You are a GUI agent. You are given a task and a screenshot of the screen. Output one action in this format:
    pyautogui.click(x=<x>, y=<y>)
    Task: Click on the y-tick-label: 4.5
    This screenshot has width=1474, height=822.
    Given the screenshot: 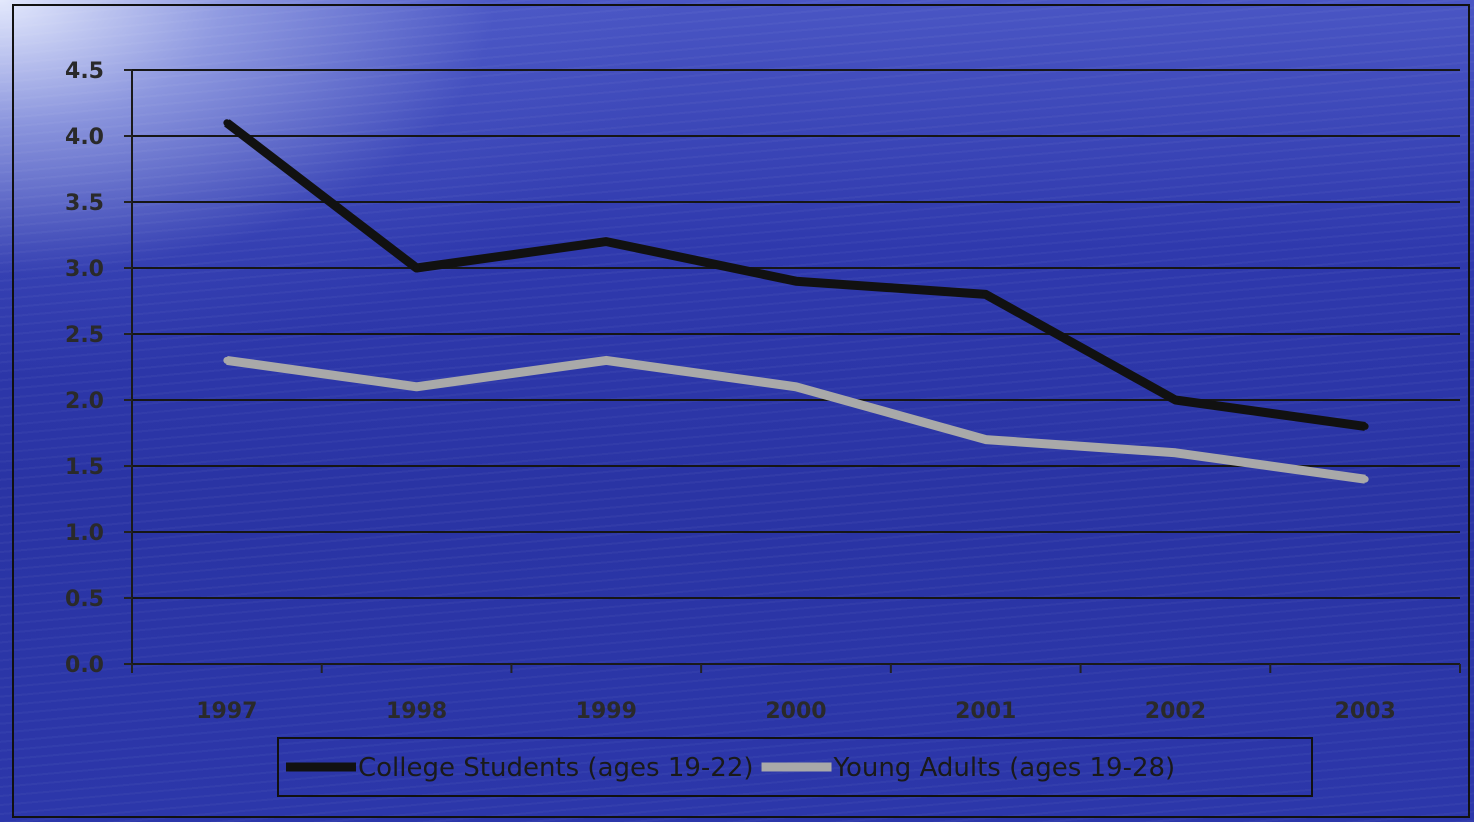 What is the action you would take?
    pyautogui.click(x=84, y=71)
    